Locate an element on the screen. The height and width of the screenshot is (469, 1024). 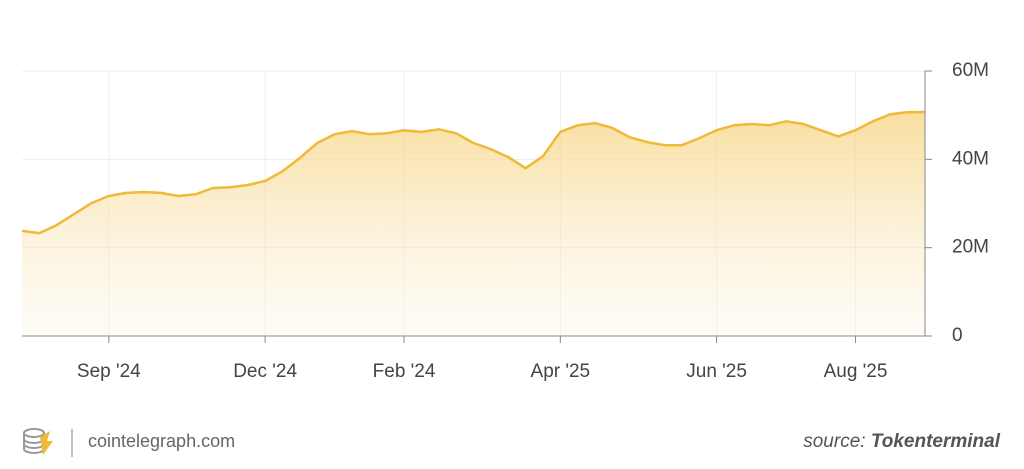
source: source: Tokenterminal is located at coordinates (901, 441).